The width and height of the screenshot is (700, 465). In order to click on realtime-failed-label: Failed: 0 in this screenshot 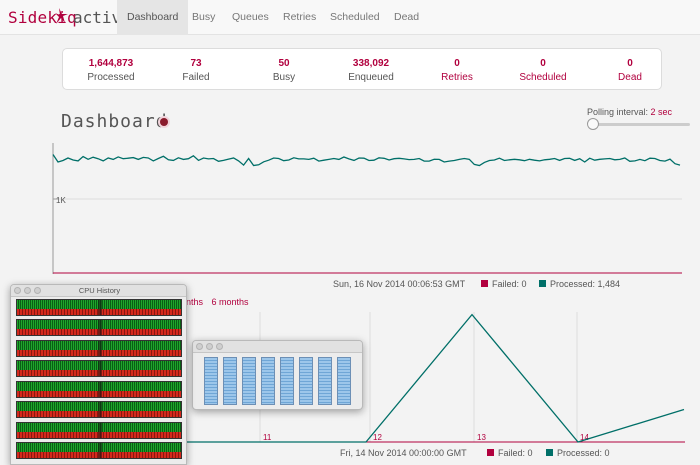, I will do `click(509, 284)`.